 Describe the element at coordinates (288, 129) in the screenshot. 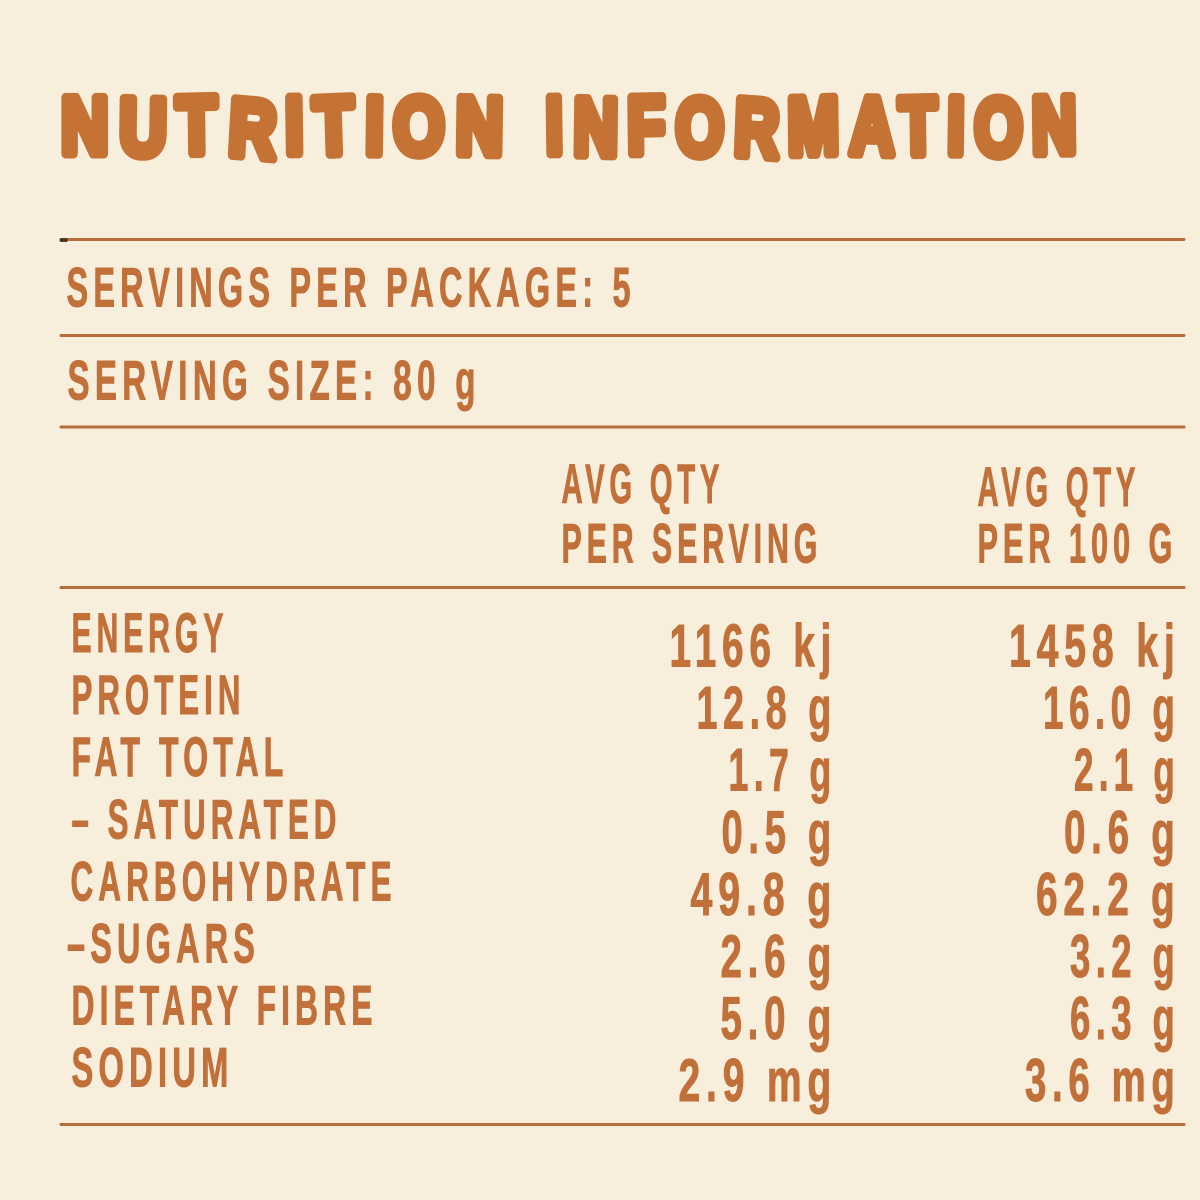

I see `svg-text: NUTRITION` at that location.